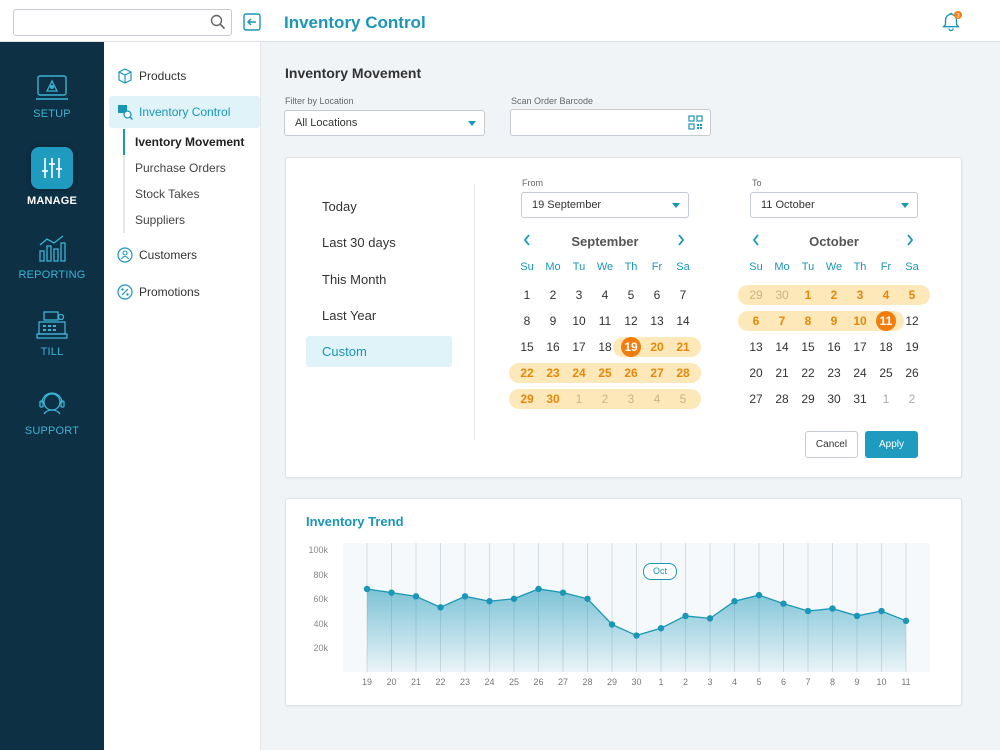 This screenshot has width=1000, height=750. I want to click on to-date-select: 11 October, so click(834, 205).